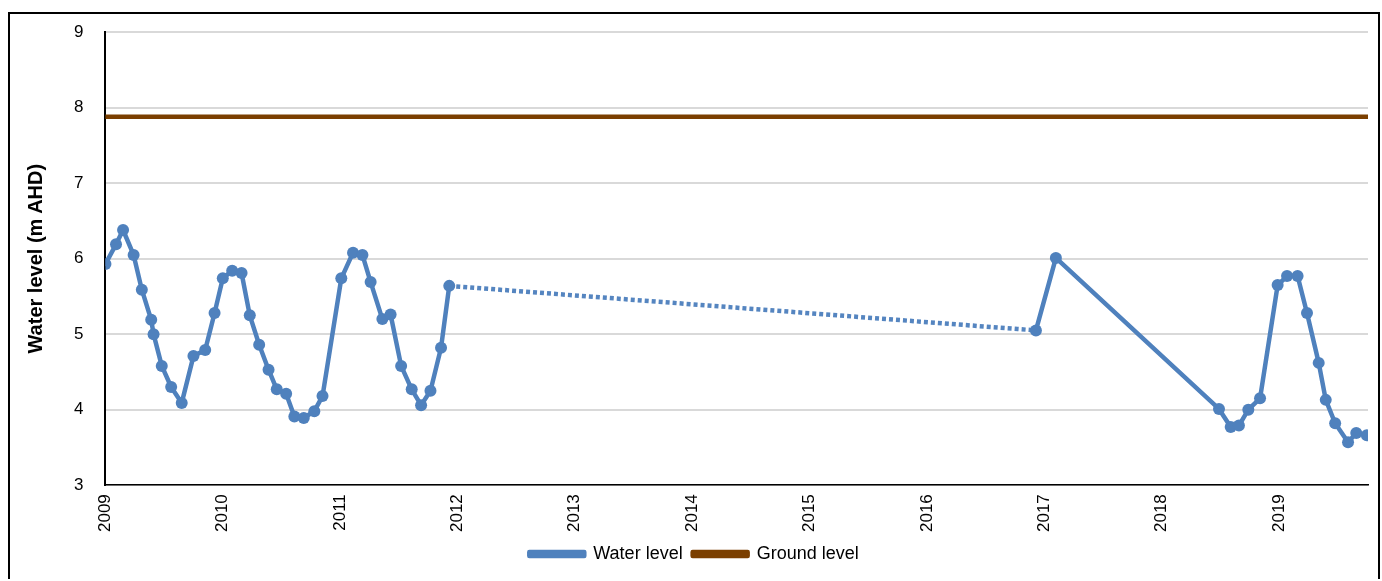 This screenshot has height=581, width=1382. Describe the element at coordinates (807, 552) in the screenshot. I see `legend-label: Ground level` at that location.